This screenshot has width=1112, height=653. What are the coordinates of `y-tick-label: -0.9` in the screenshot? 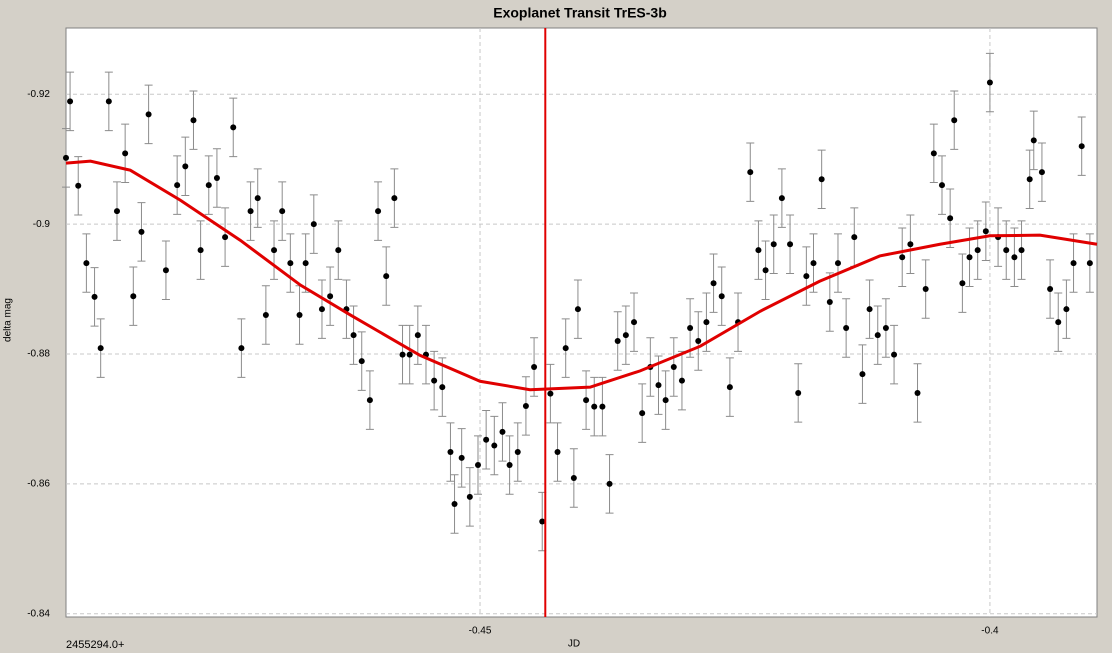 It's located at (42, 224).